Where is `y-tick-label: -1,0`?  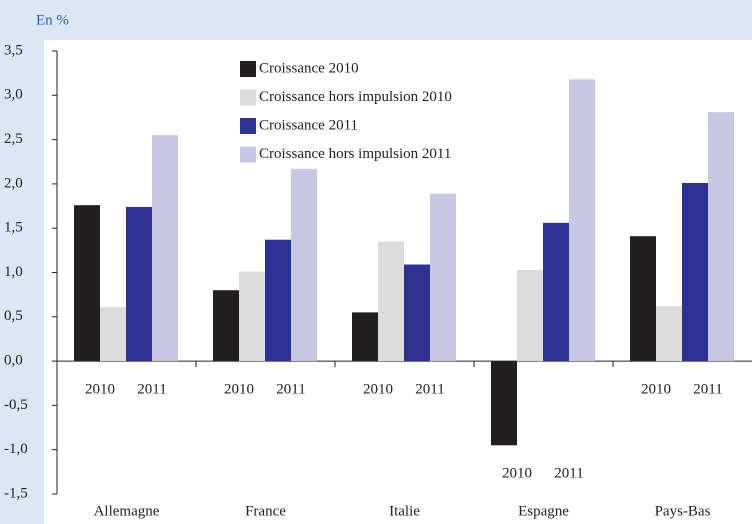
y-tick-label: -1,0 is located at coordinates (16, 449).